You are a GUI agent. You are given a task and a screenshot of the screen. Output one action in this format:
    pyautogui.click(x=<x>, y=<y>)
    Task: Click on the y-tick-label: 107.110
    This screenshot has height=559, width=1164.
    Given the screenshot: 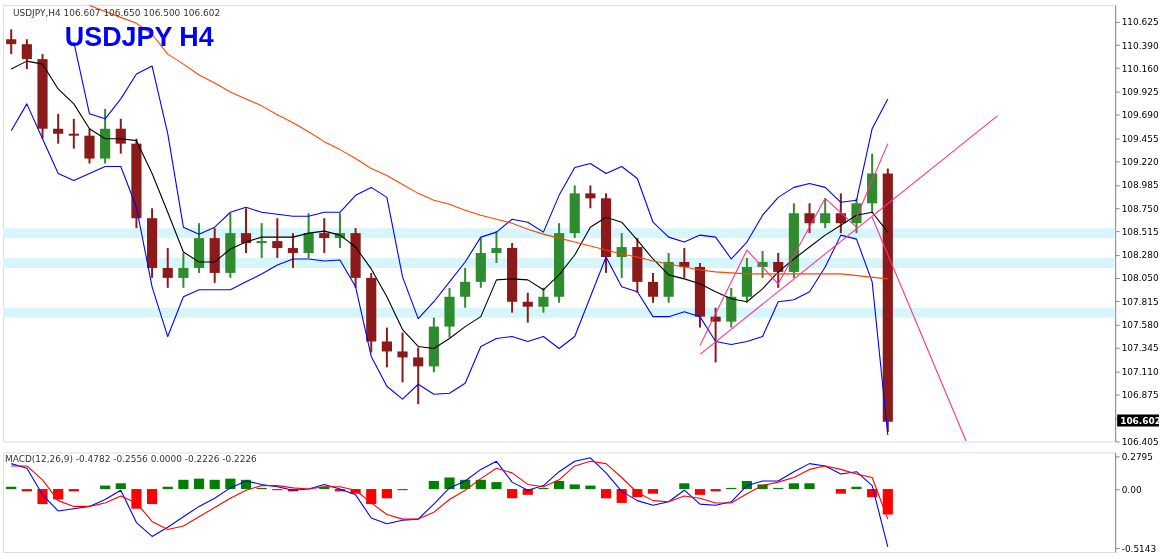 What is the action you would take?
    pyautogui.click(x=1140, y=371)
    